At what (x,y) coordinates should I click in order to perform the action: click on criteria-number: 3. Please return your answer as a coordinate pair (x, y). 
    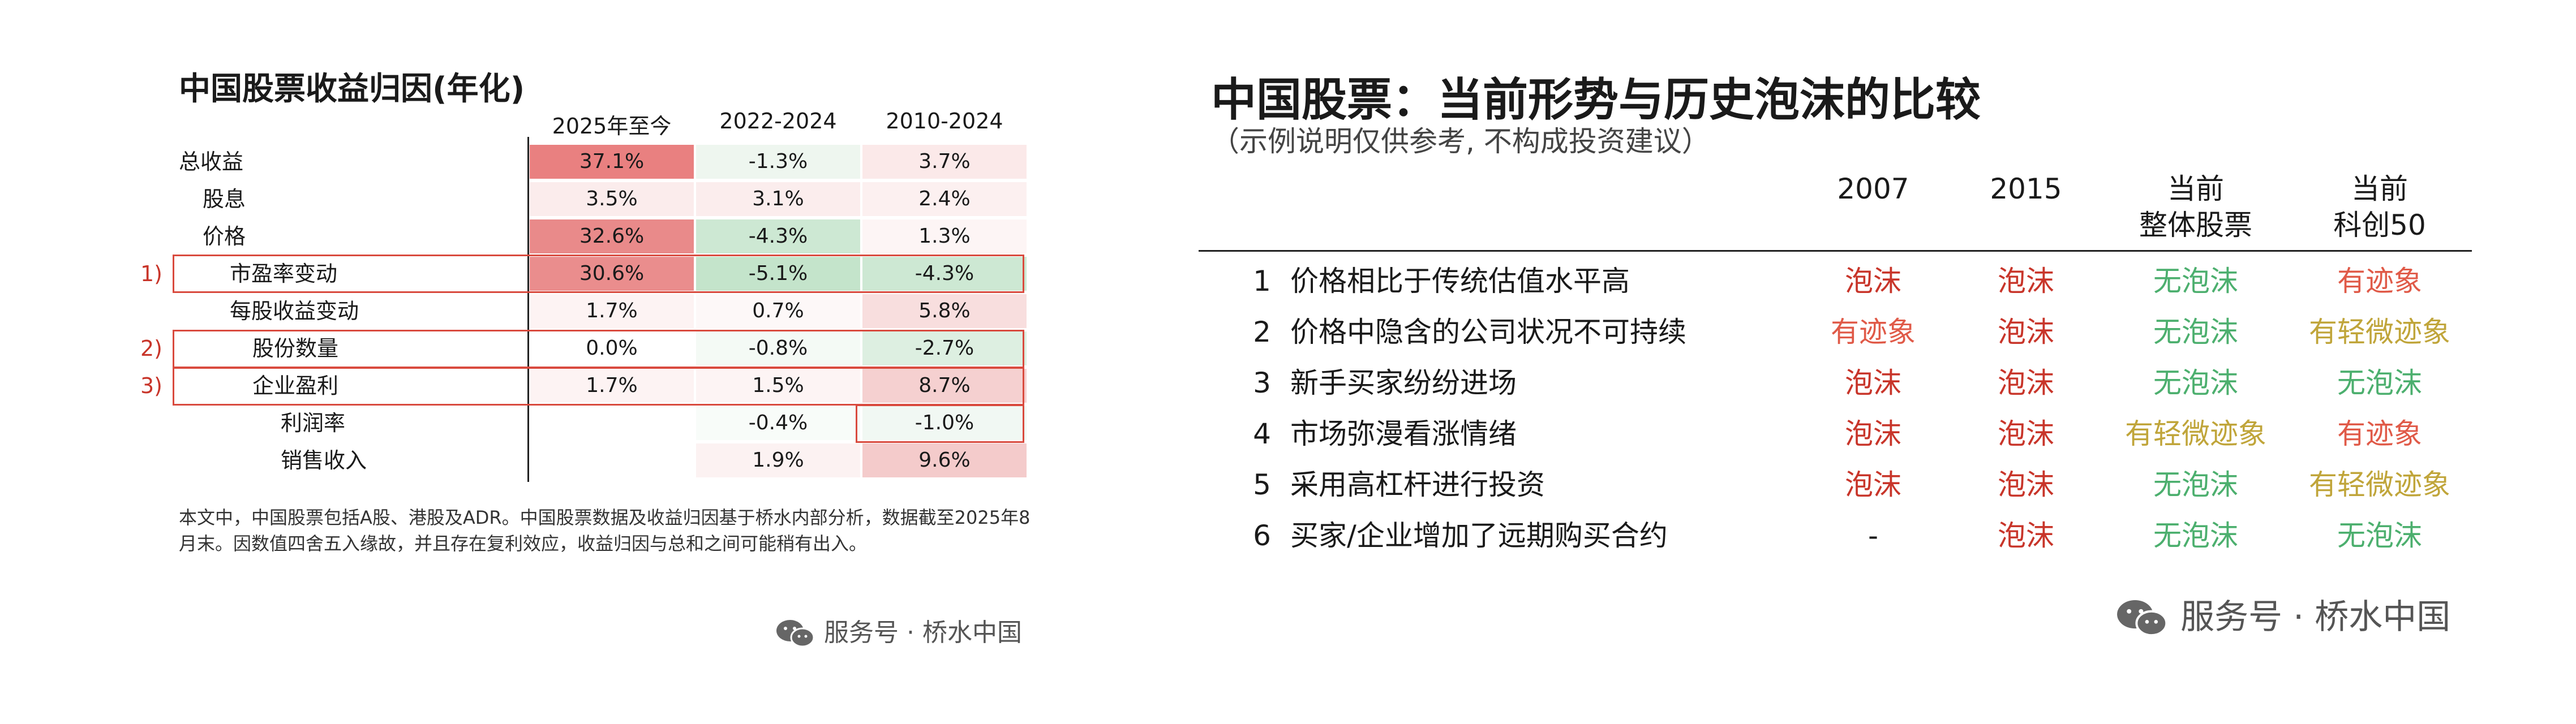
    Looking at the image, I should click on (1262, 383).